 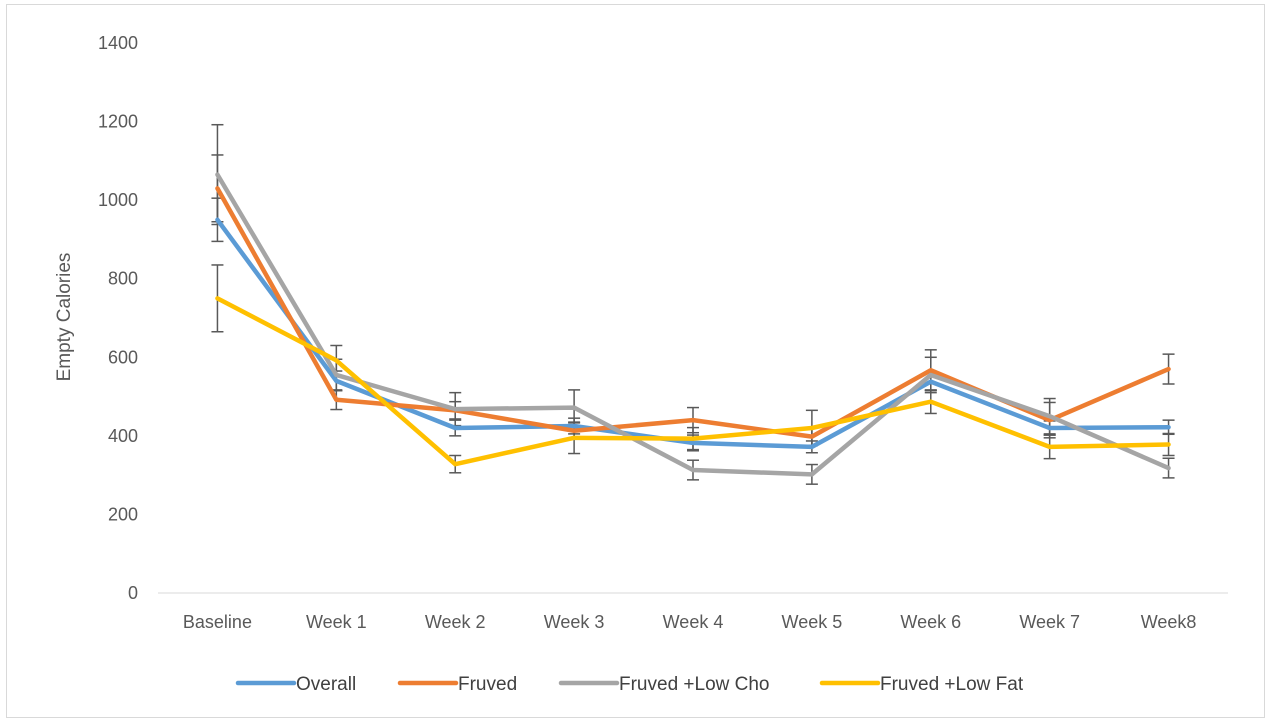 What do you see at coordinates (693, 622) in the screenshot?
I see `x-tick-label: Week 4` at bounding box center [693, 622].